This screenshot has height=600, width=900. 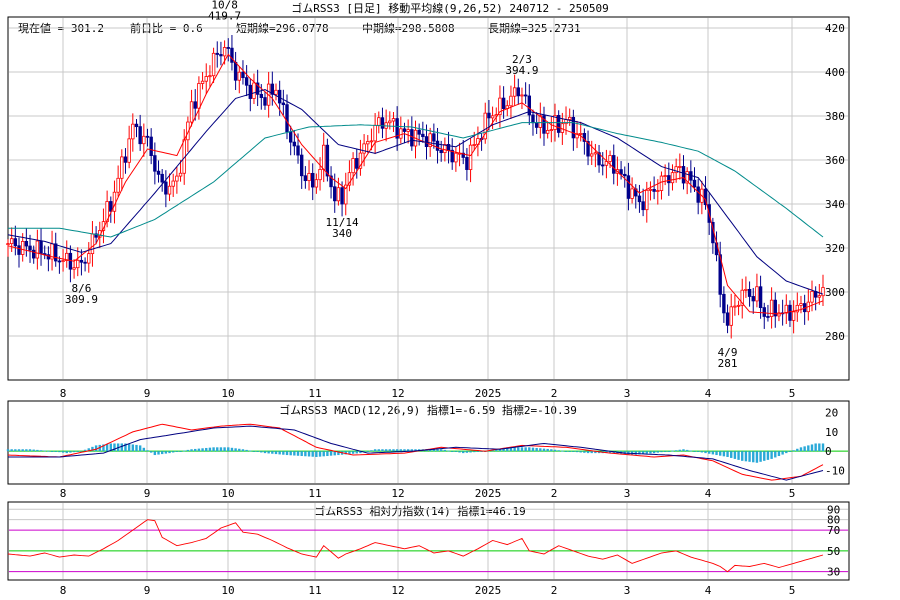 I want to click on x-tick-label: 4, so click(x=708, y=590).